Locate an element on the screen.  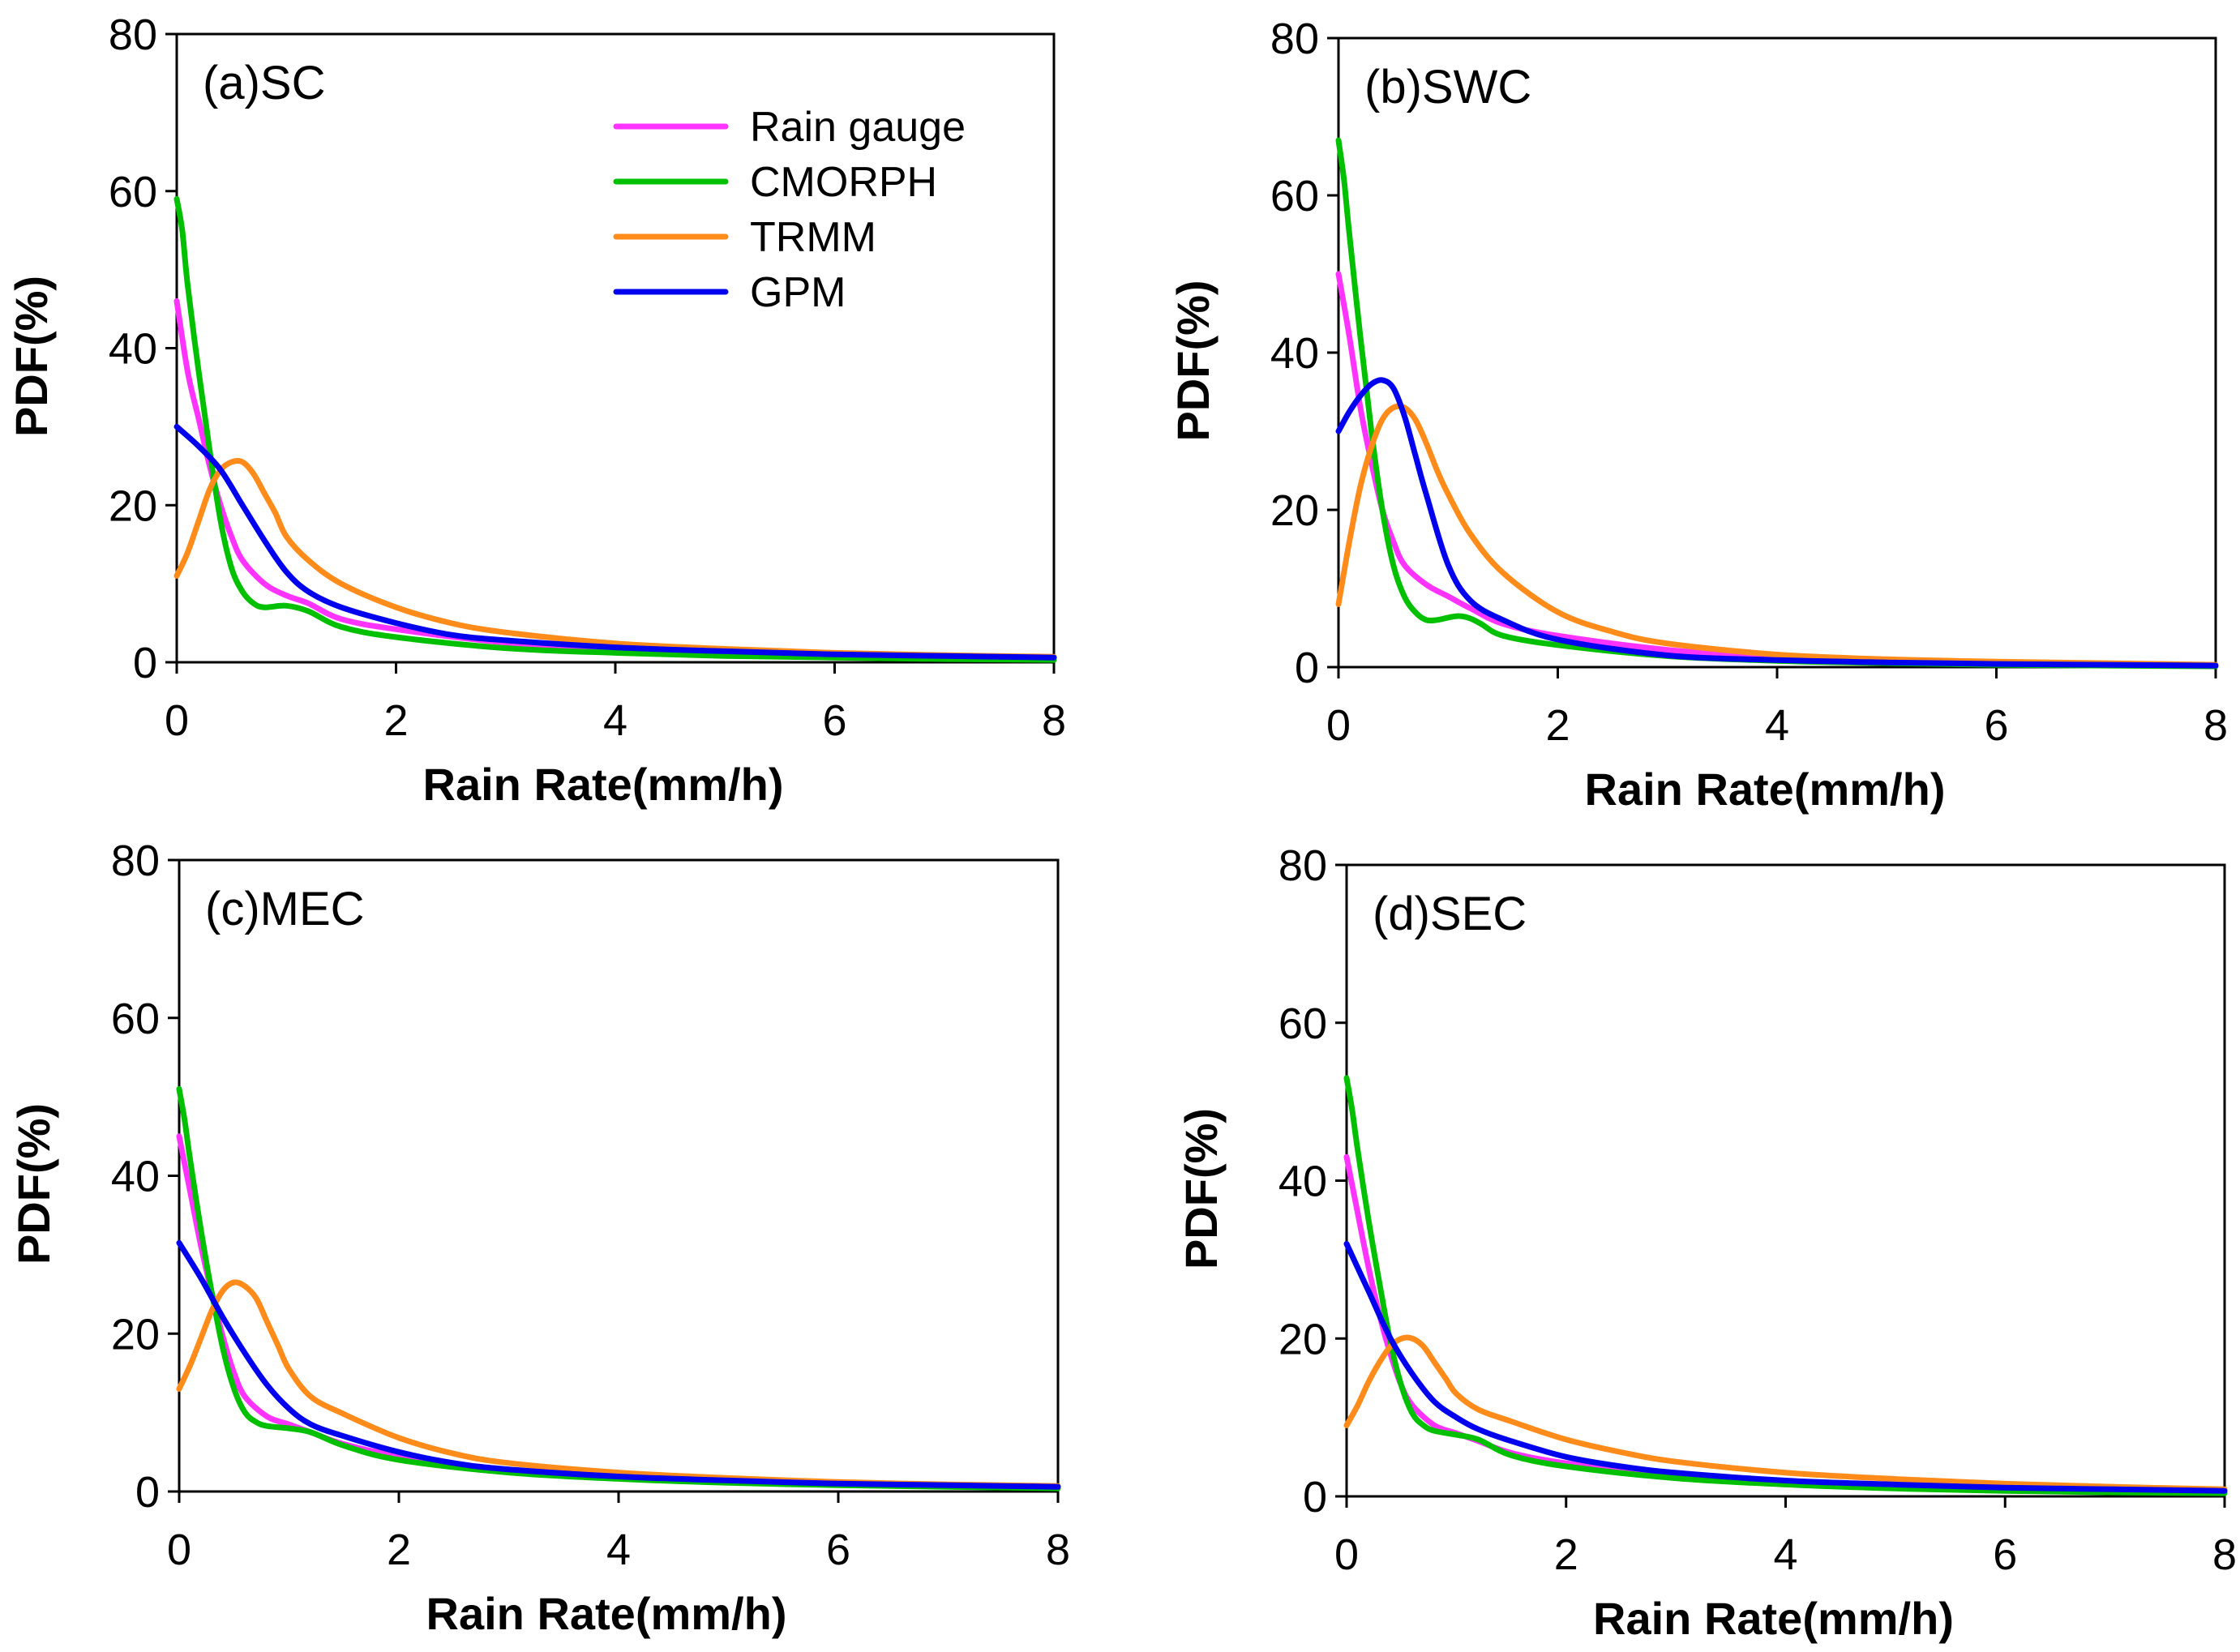
panel-label: (c)MEC is located at coordinates (285, 909).